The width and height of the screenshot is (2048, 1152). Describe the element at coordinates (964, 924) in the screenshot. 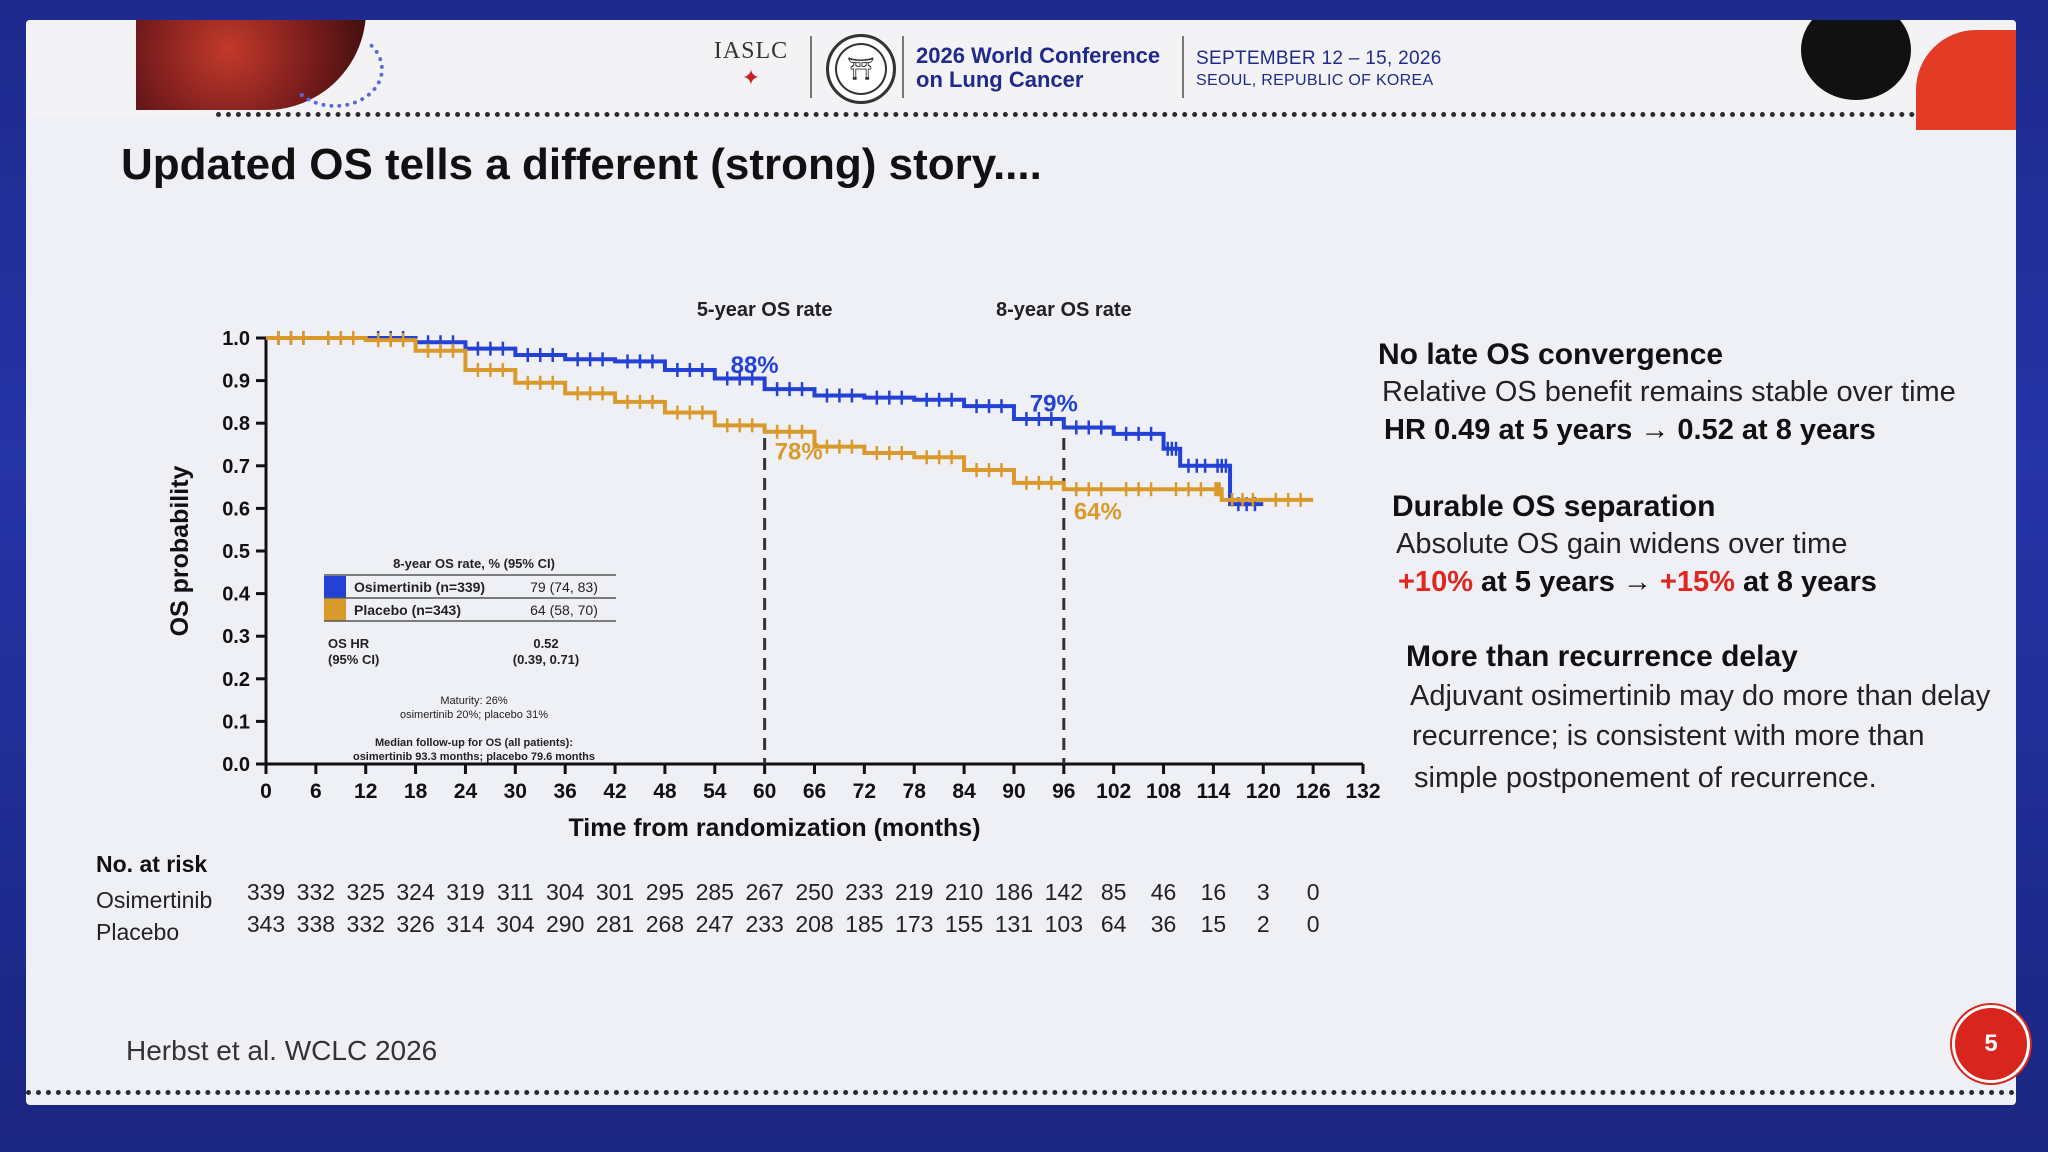

I see `risk-count: 155` at that location.